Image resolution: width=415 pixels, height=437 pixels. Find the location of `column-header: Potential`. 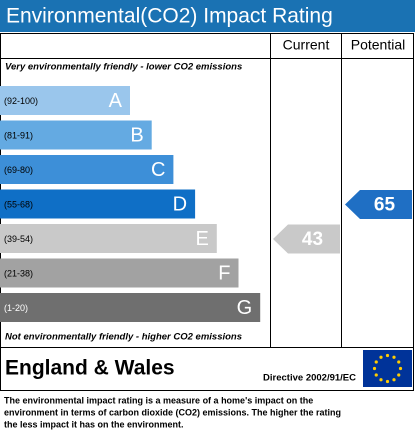

column-header: Potential is located at coordinates (378, 45).